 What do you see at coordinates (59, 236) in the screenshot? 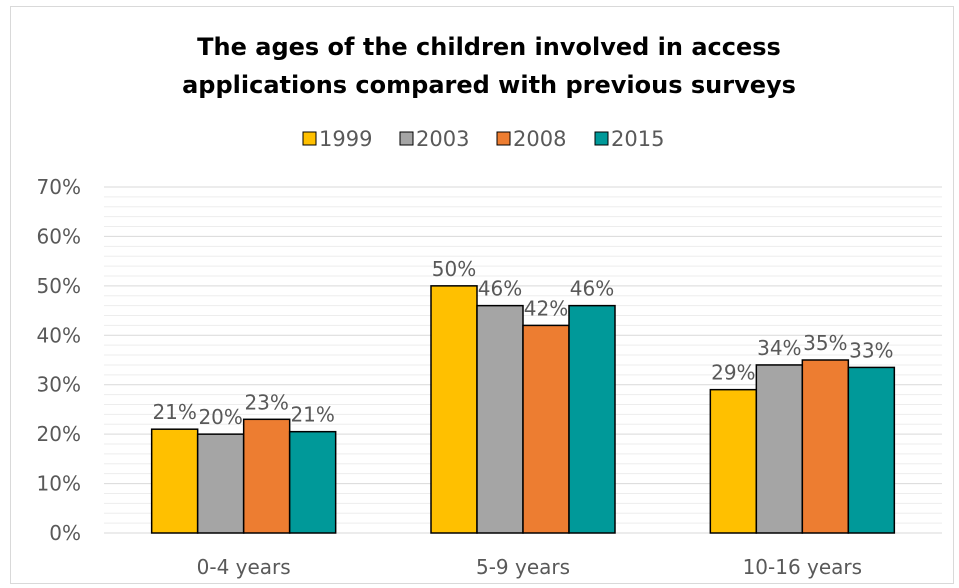
I see `y-tick-label: 60%` at bounding box center [59, 236].